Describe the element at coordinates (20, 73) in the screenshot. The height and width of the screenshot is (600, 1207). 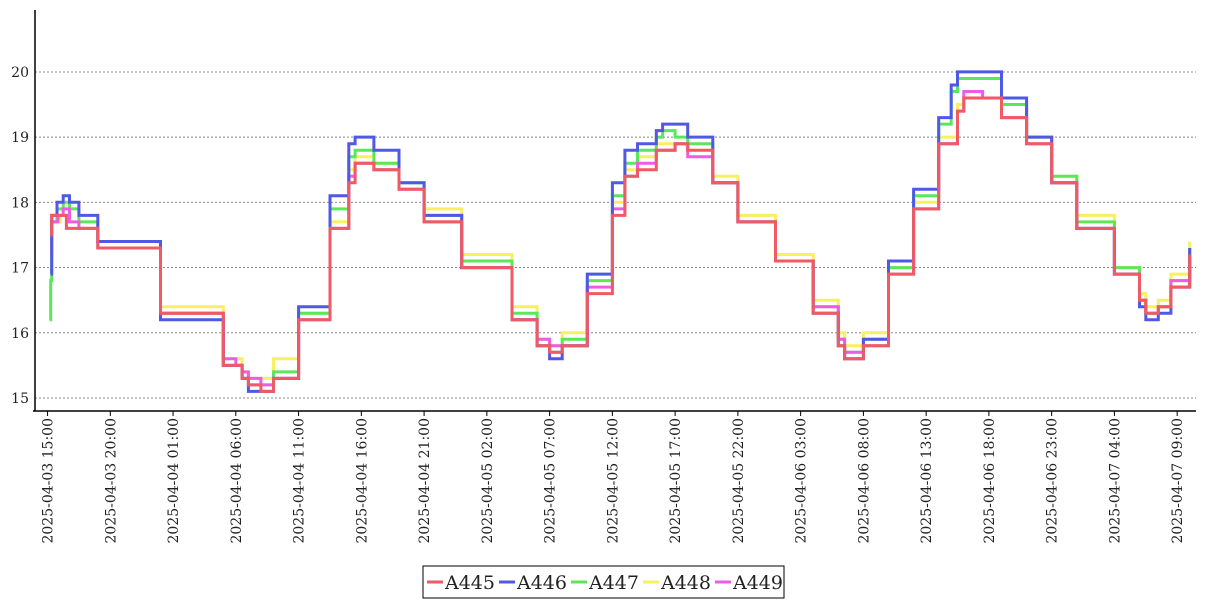
I see `y-tick-label: 20` at that location.